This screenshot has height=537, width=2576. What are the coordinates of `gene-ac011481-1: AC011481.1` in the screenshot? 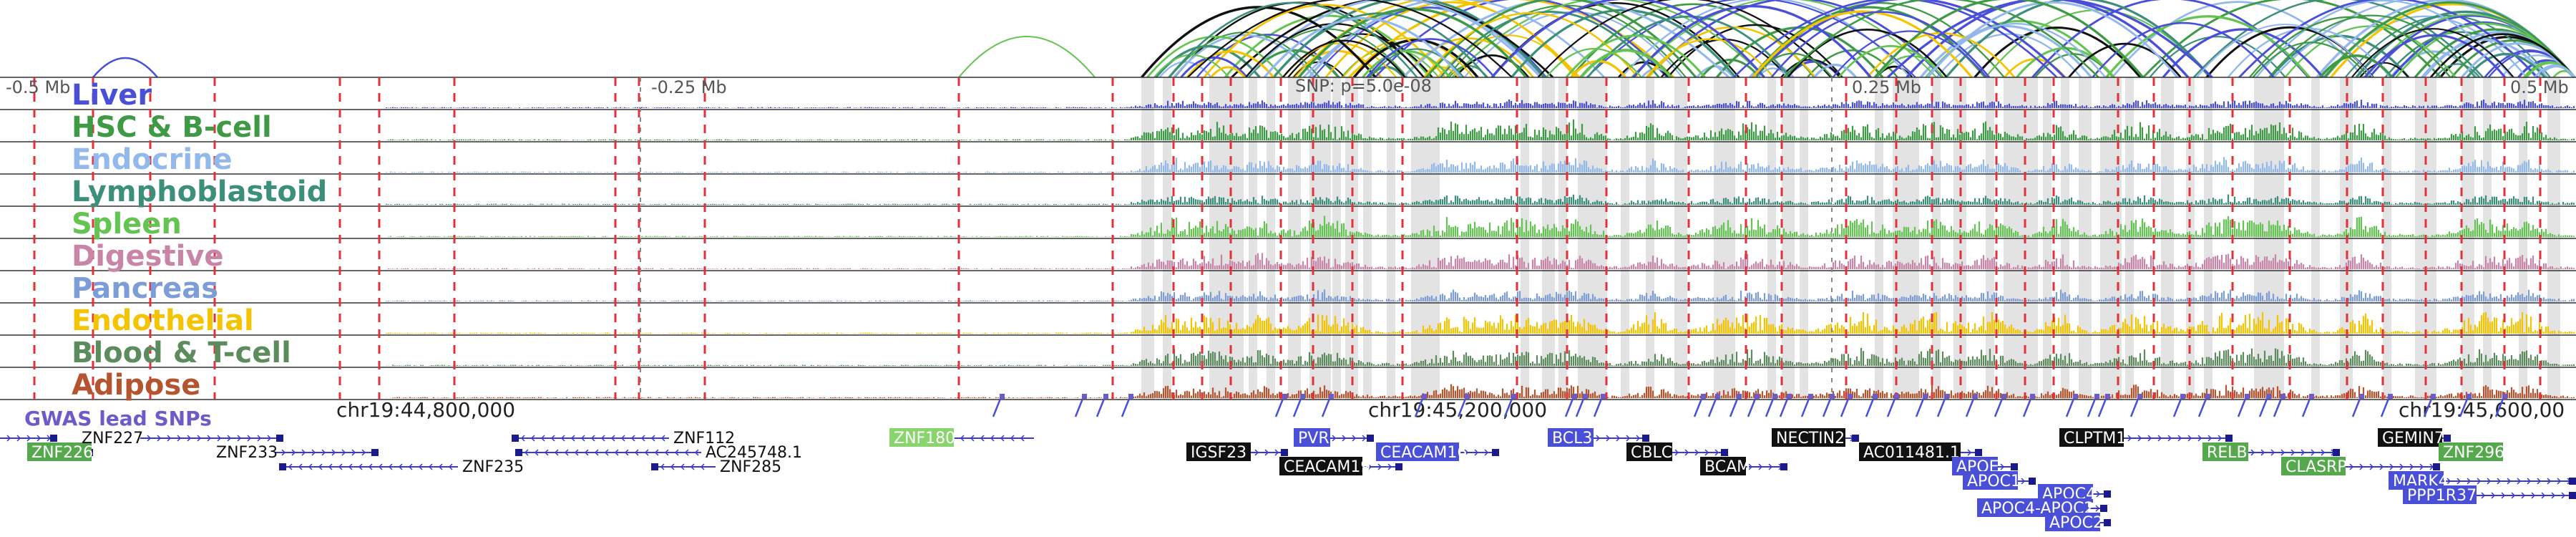 It's located at (1920, 452).